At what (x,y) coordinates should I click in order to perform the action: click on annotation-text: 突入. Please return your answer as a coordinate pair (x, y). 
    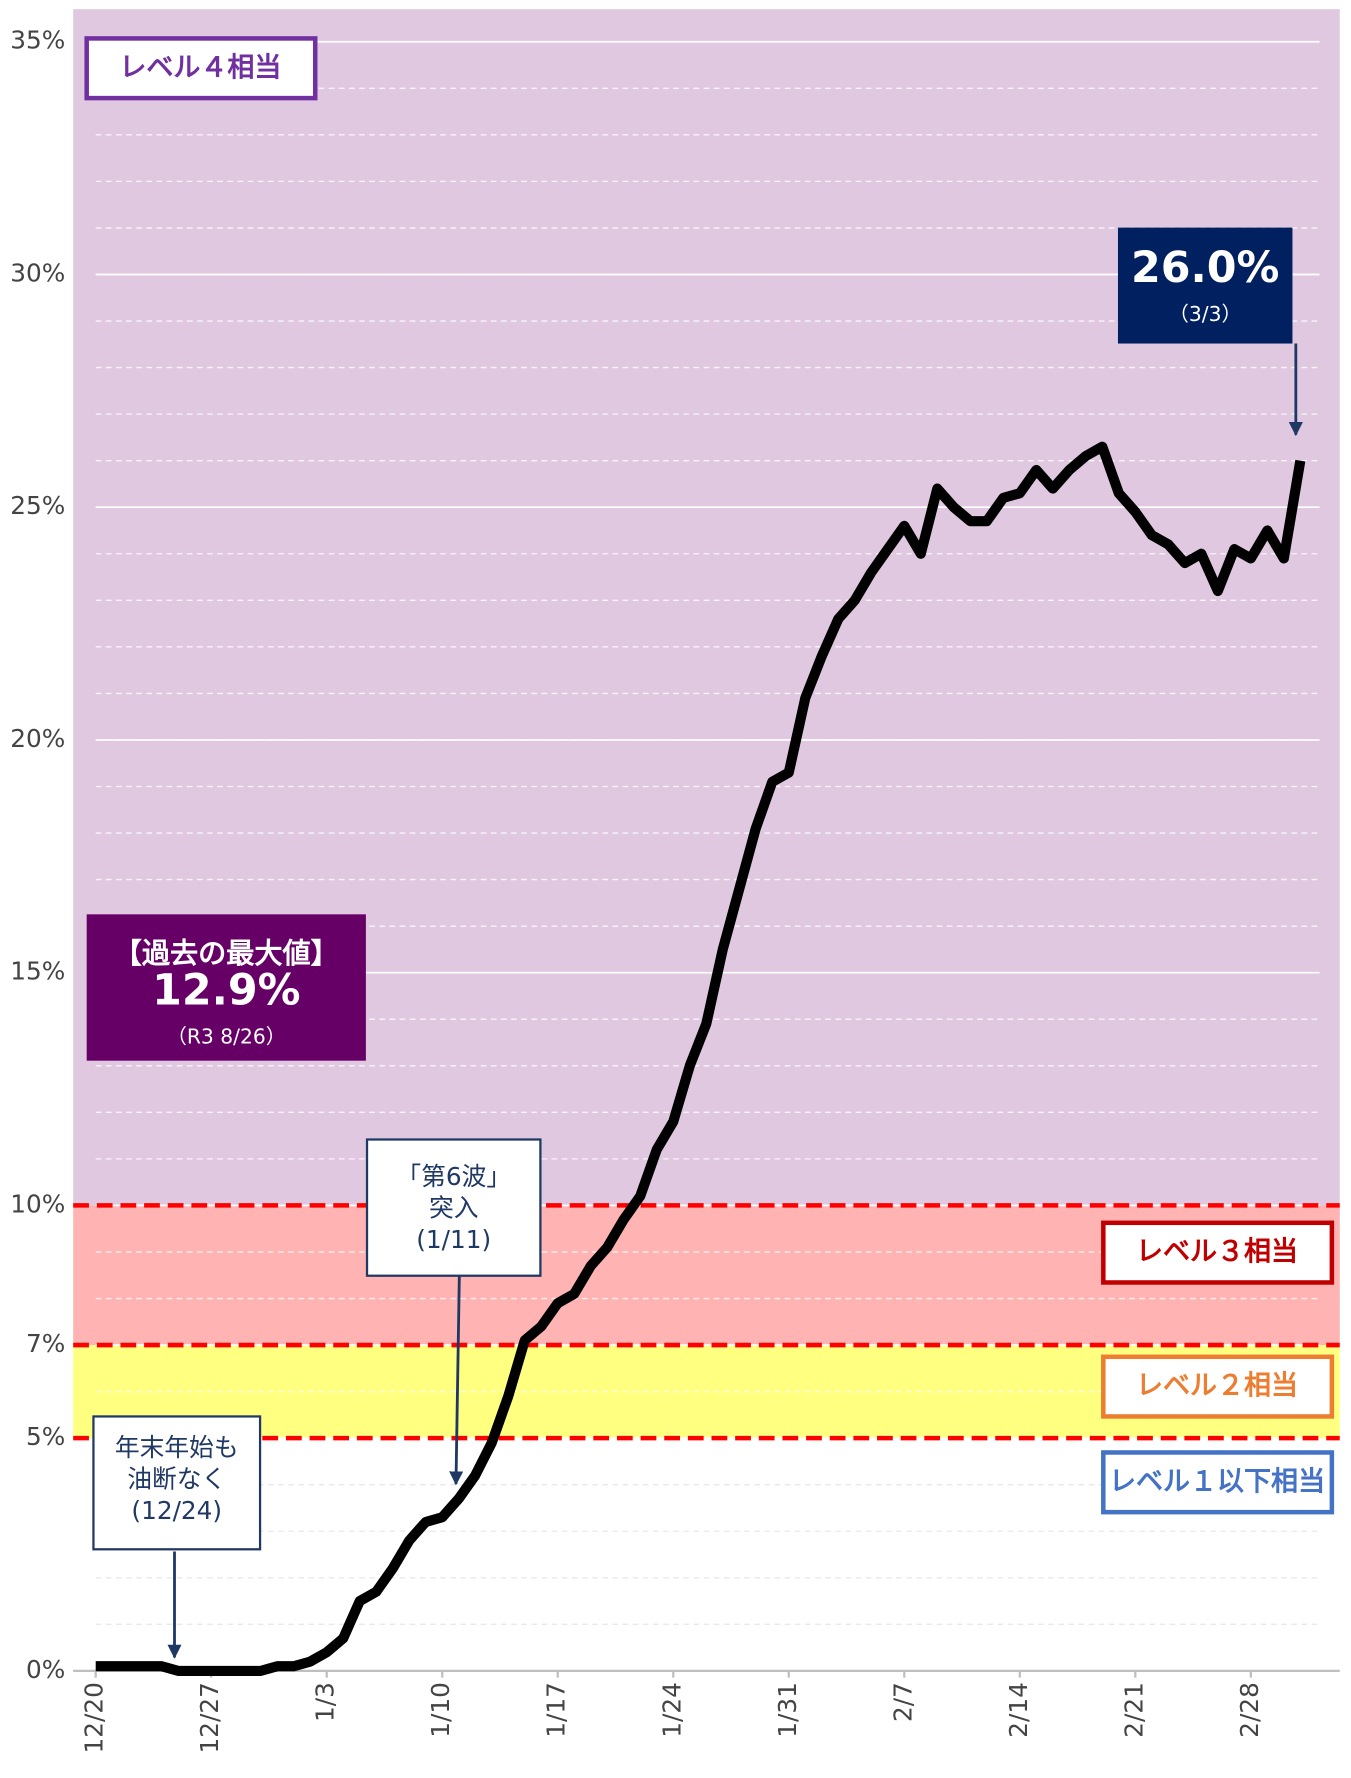
    Looking at the image, I should click on (454, 1207).